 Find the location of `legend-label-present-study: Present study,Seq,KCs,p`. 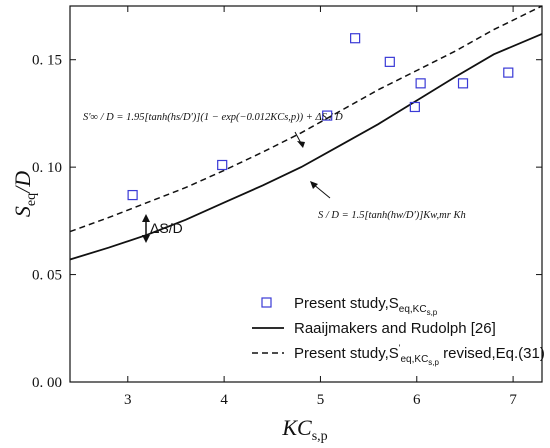

legend-label-present-study: Present study,Seq,KCs,p is located at coordinates (366, 306).